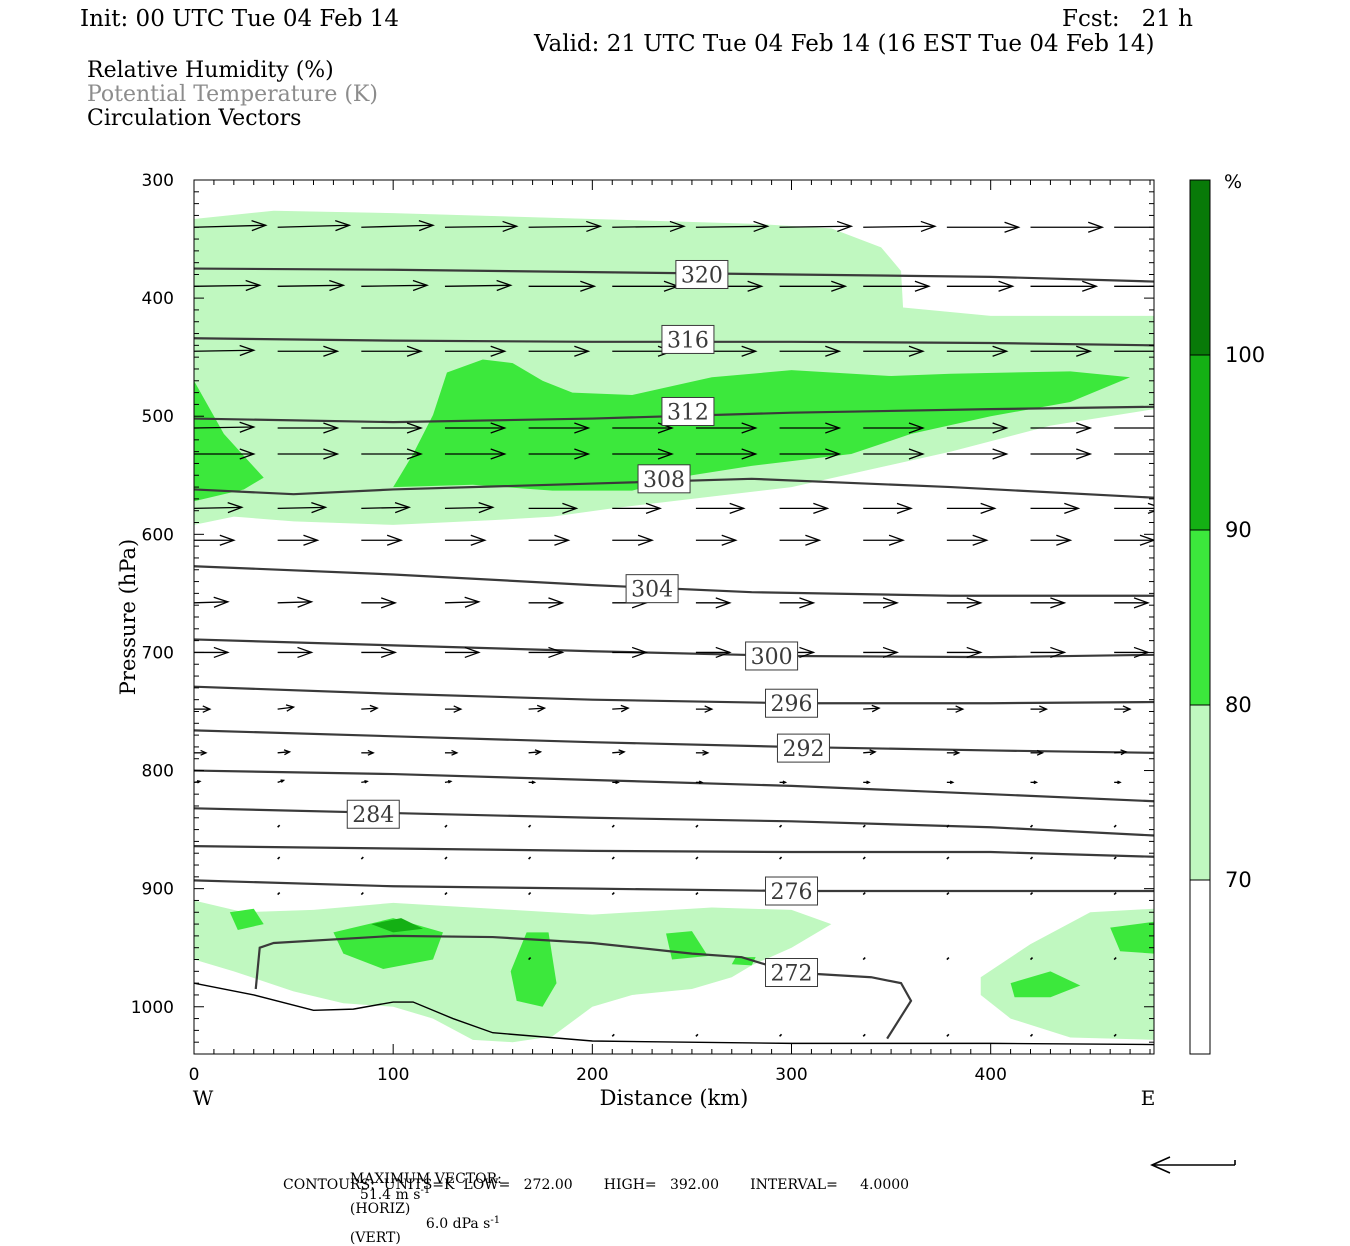 Image resolution: width=1350 pixels, height=1246 pixels. What do you see at coordinates (158, 181) in the screenshot?
I see `y-tick-label: 300` at bounding box center [158, 181].